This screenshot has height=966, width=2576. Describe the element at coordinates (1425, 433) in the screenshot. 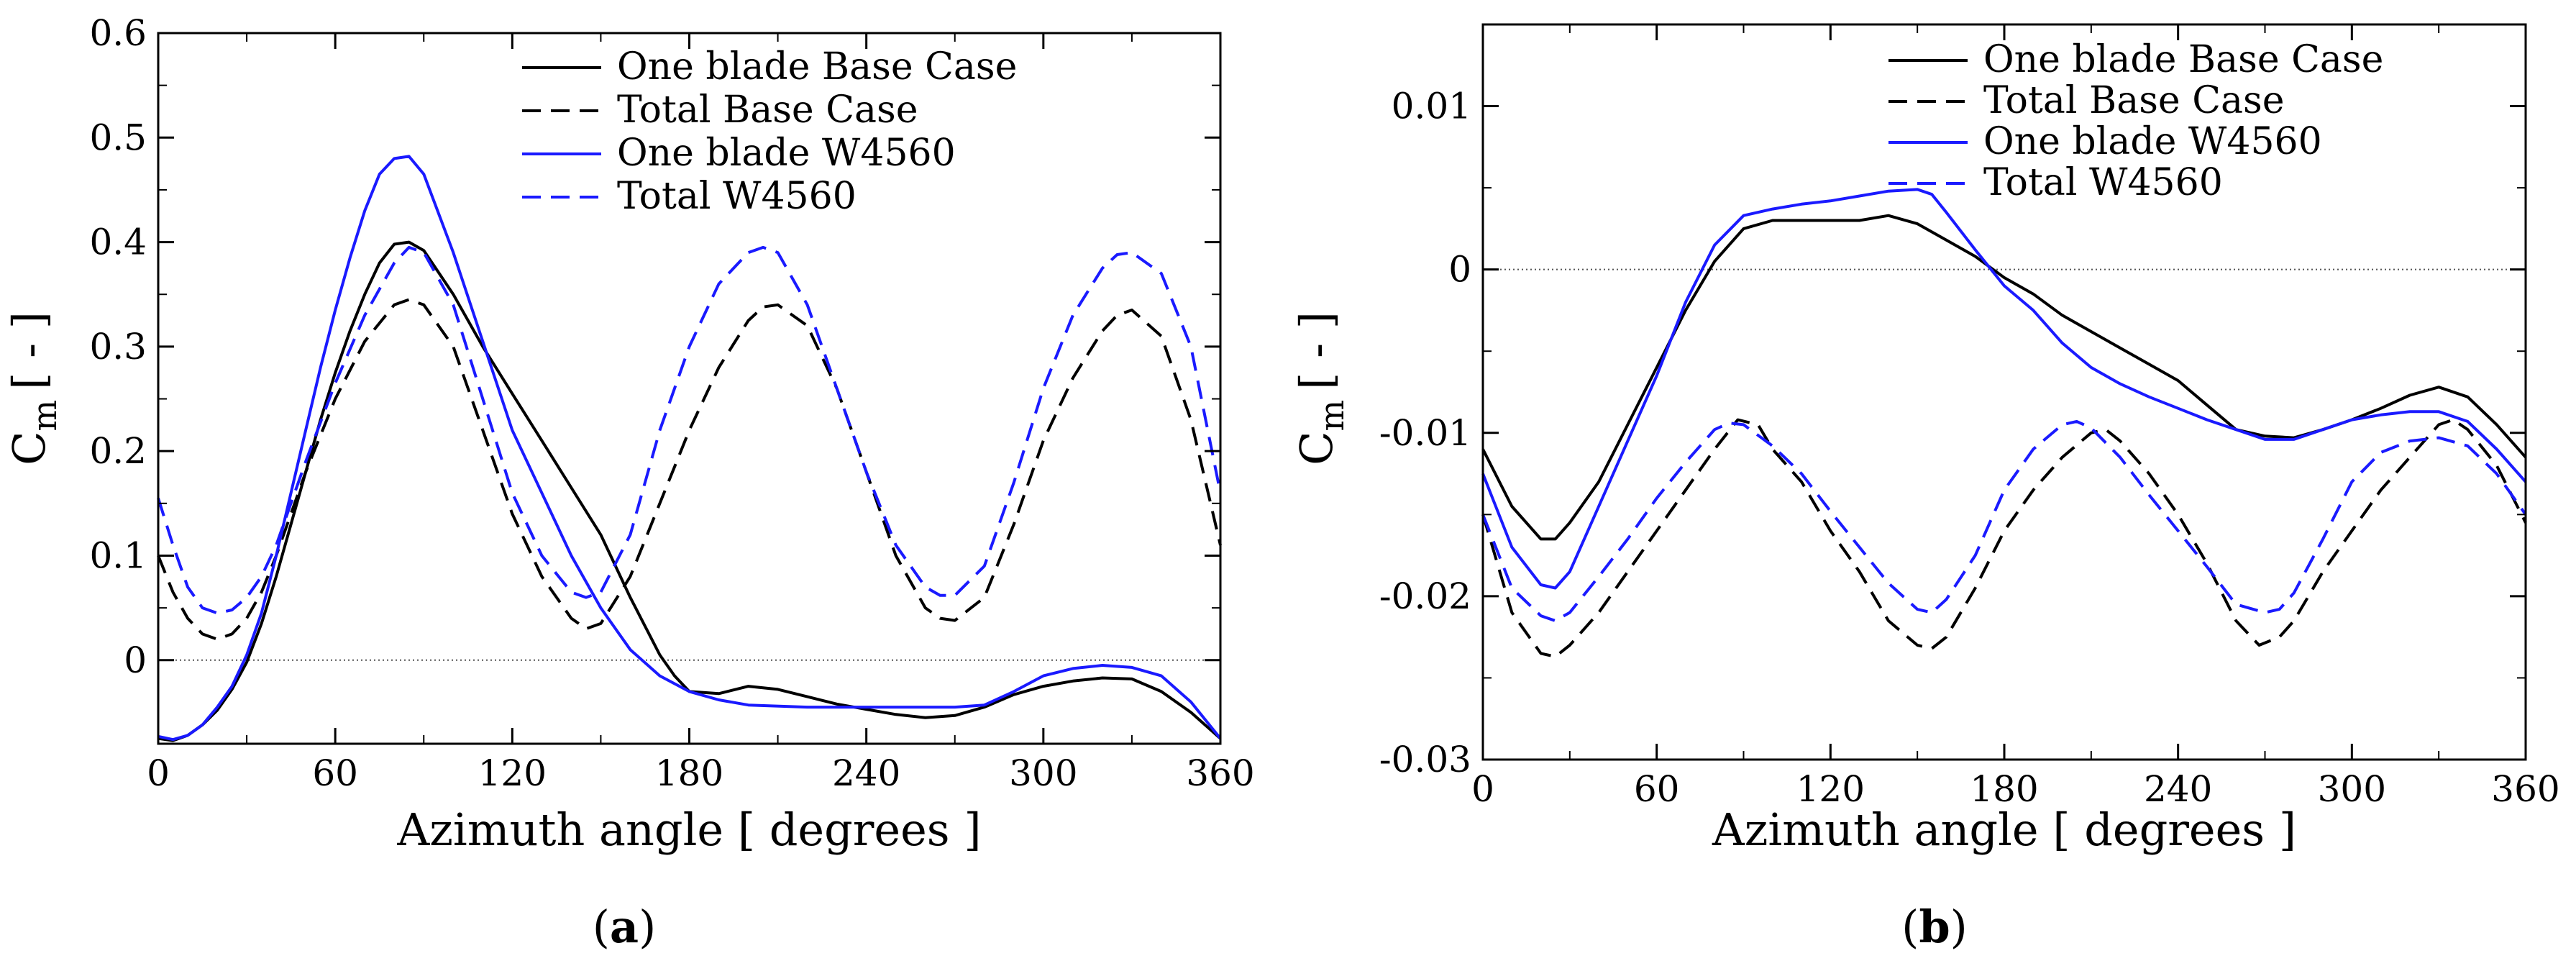

I see `y-tick-label: -0.01` at that location.